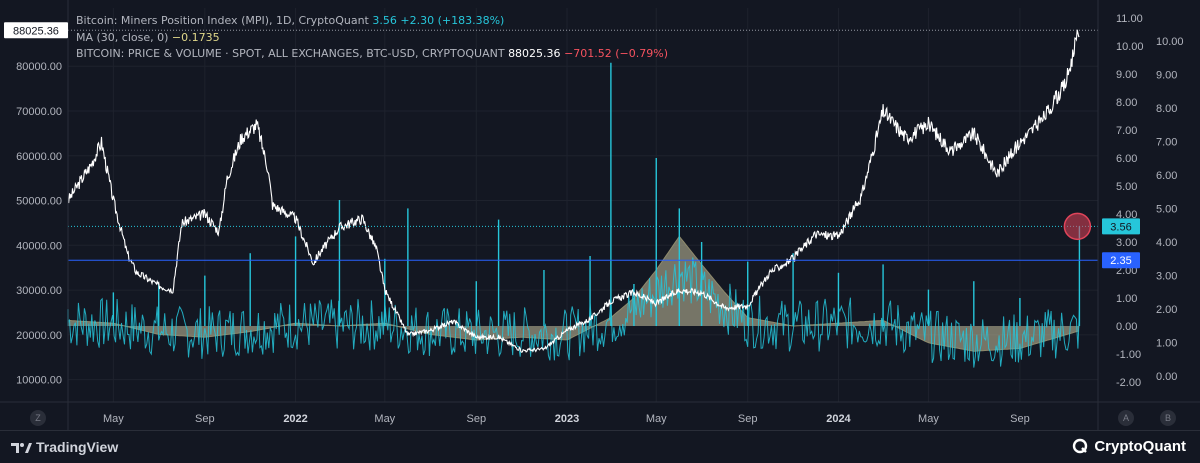 This screenshot has width=1200, height=463. Describe the element at coordinates (1166, 143) in the screenshot. I see `secondary-tick-label-3: 7.00` at that location.